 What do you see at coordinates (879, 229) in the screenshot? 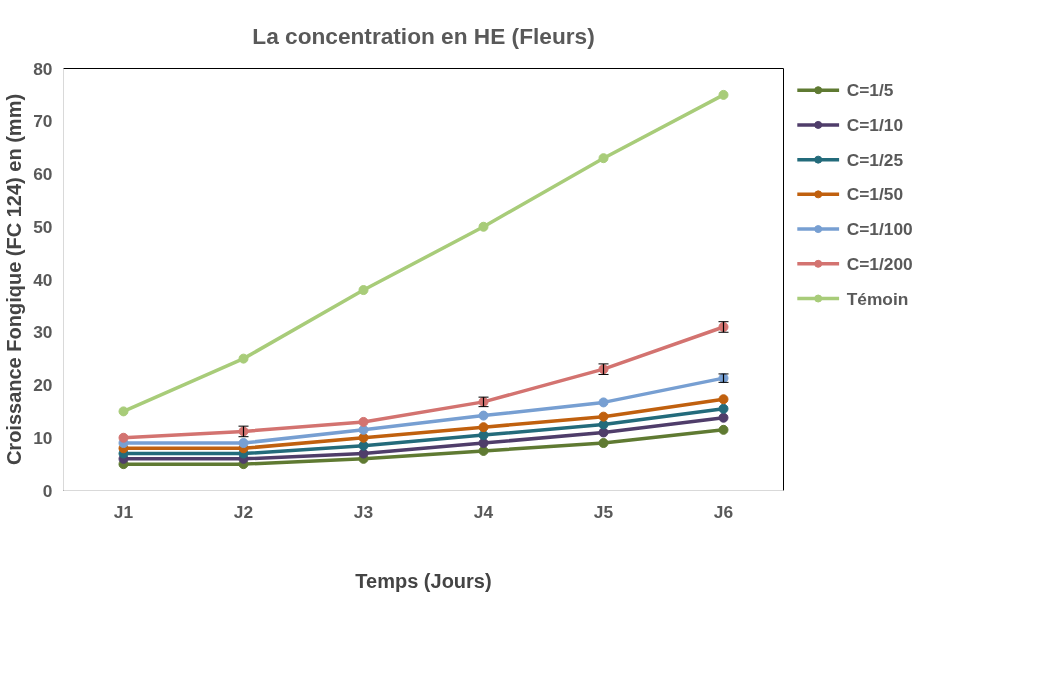
I see `legend-label: C=1/100` at bounding box center [879, 229].